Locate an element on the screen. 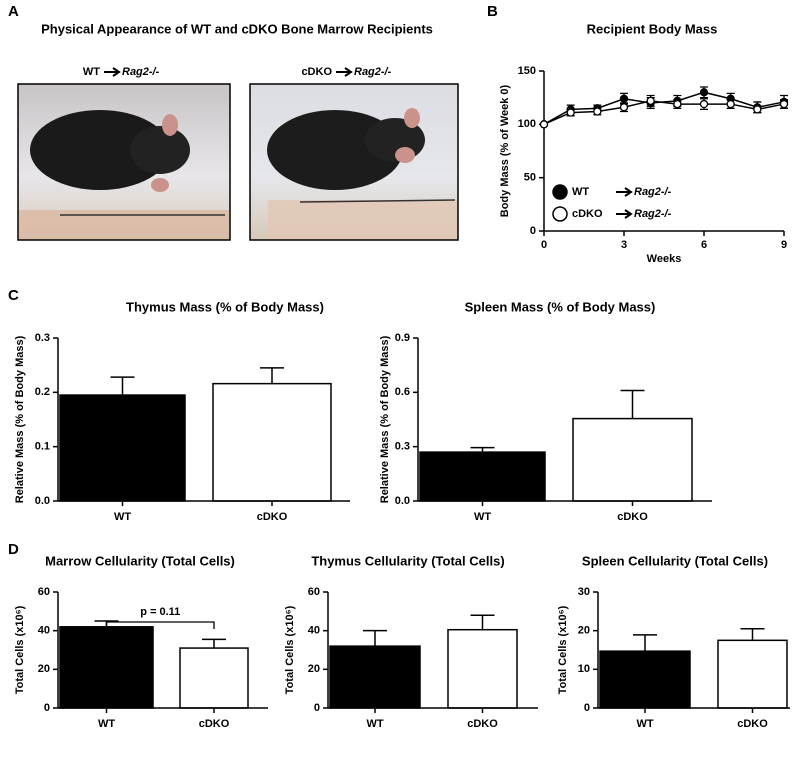  panel-label: D is located at coordinates (13, 549).